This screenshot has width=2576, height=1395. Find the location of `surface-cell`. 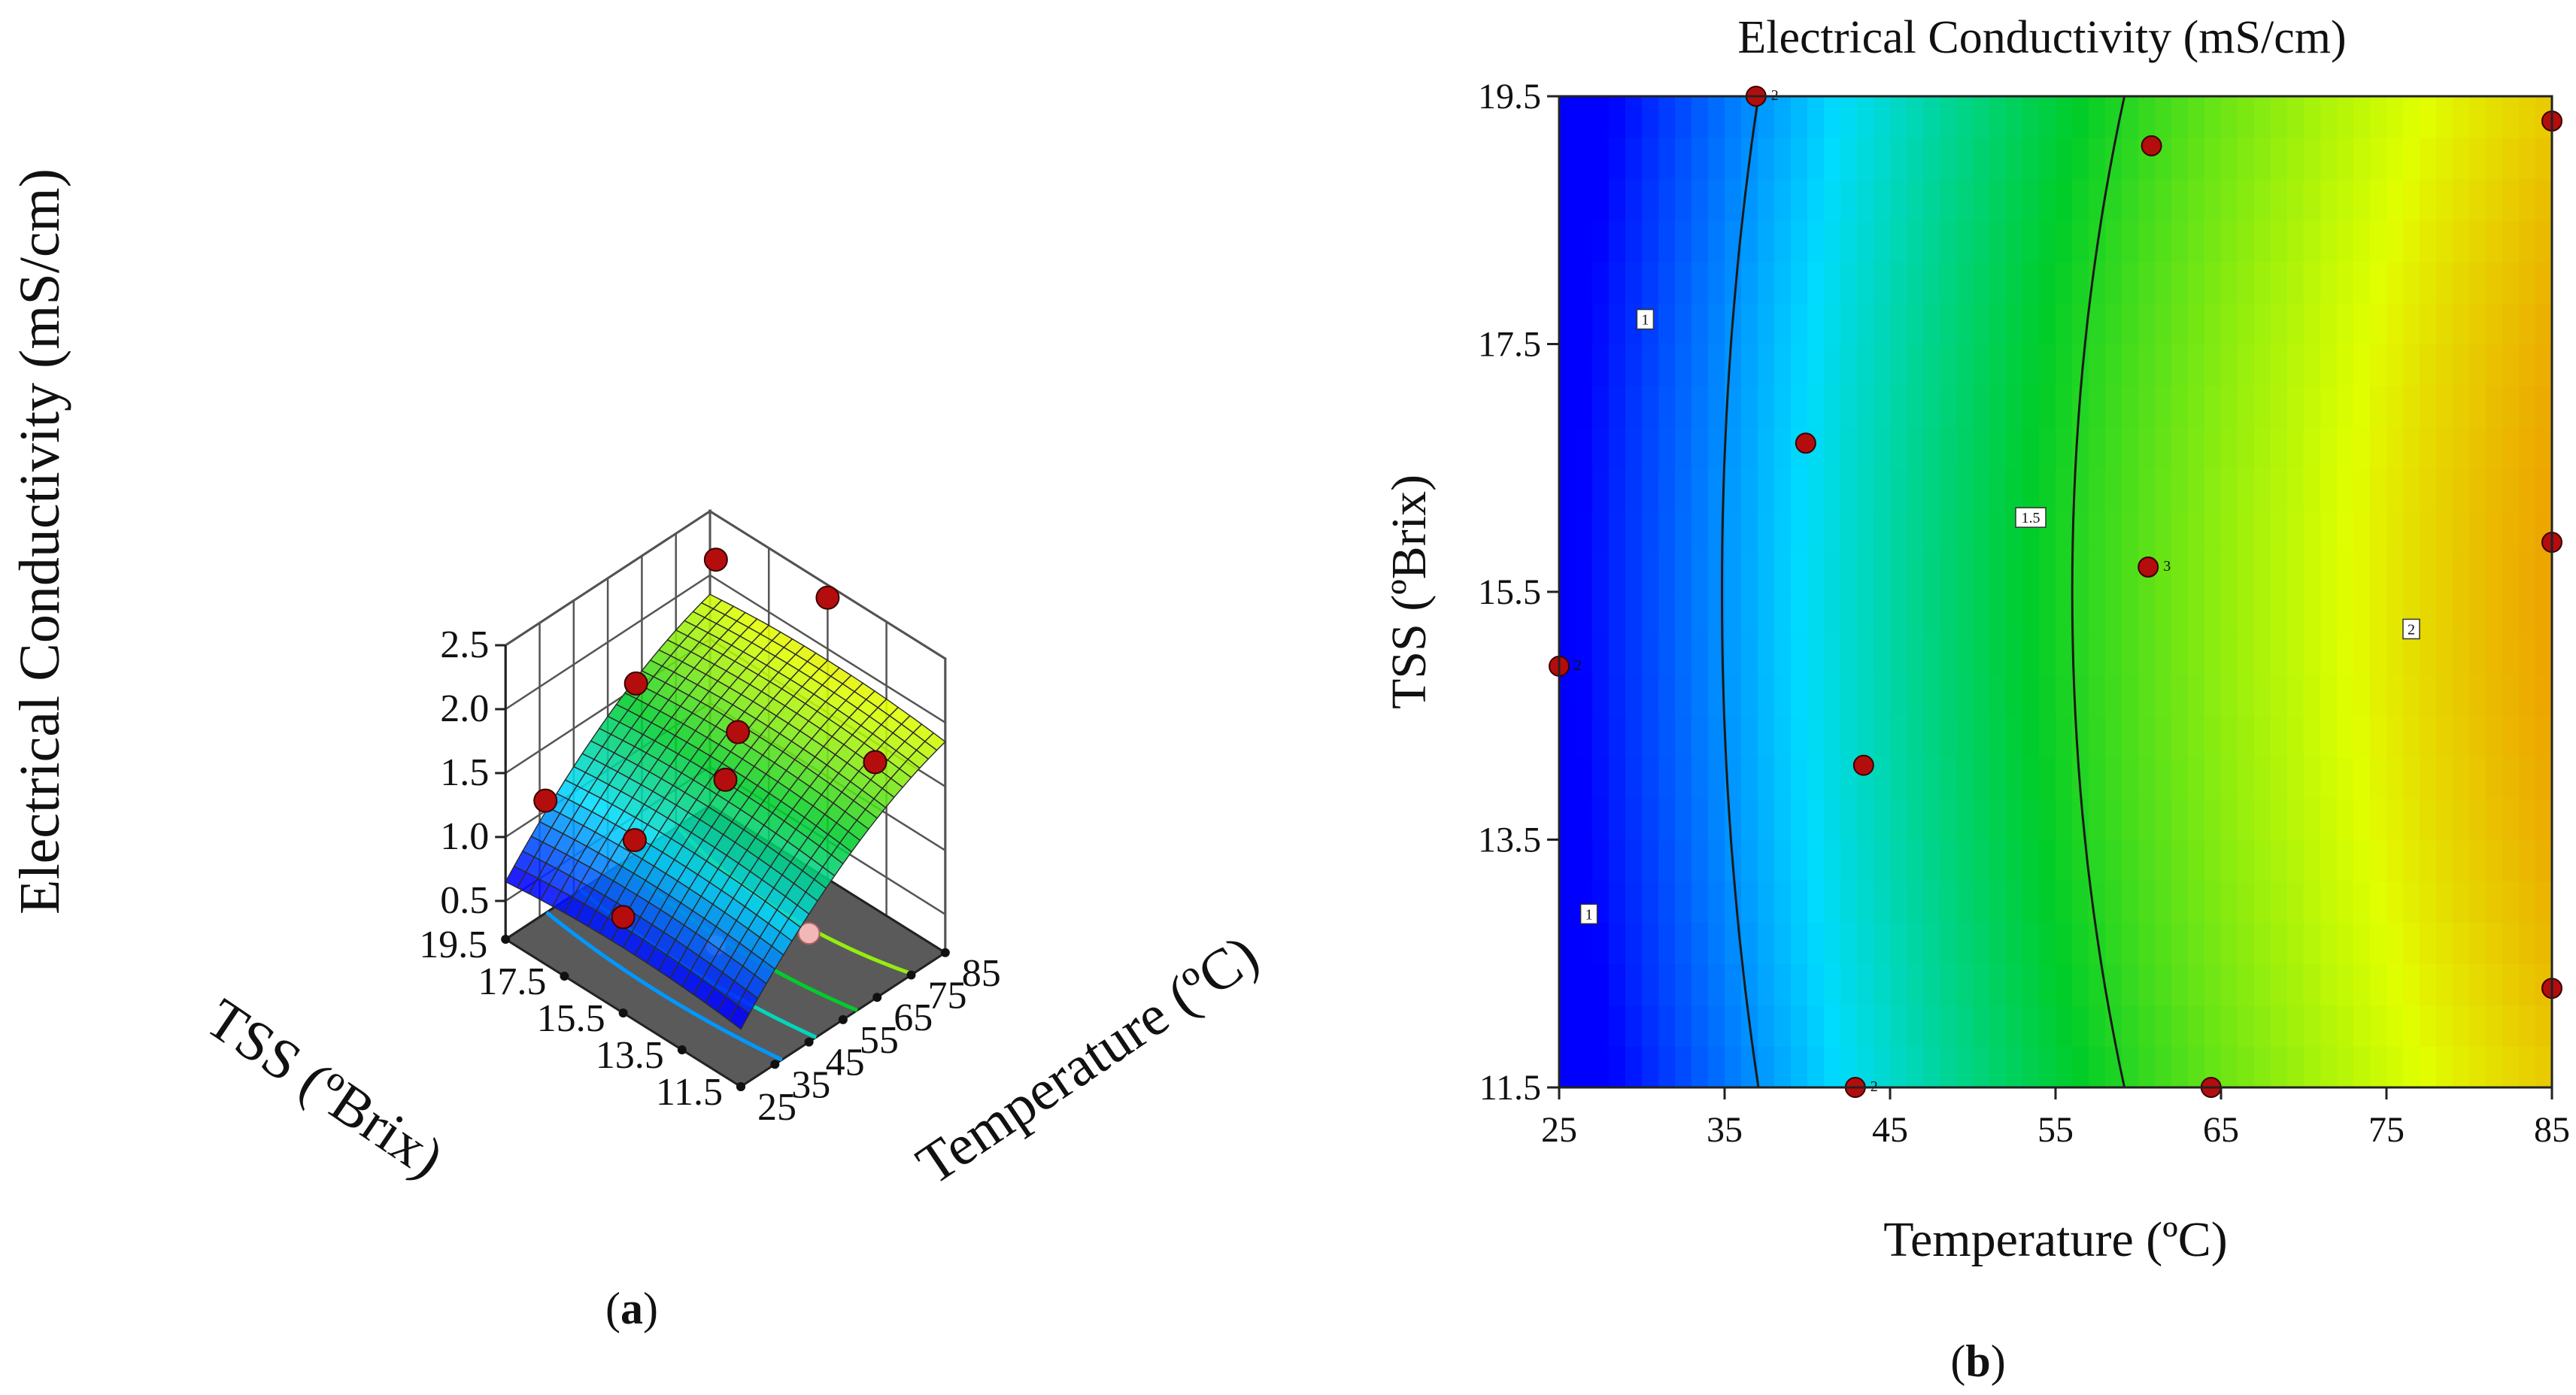

surface-cell is located at coordinates (739, 1017).